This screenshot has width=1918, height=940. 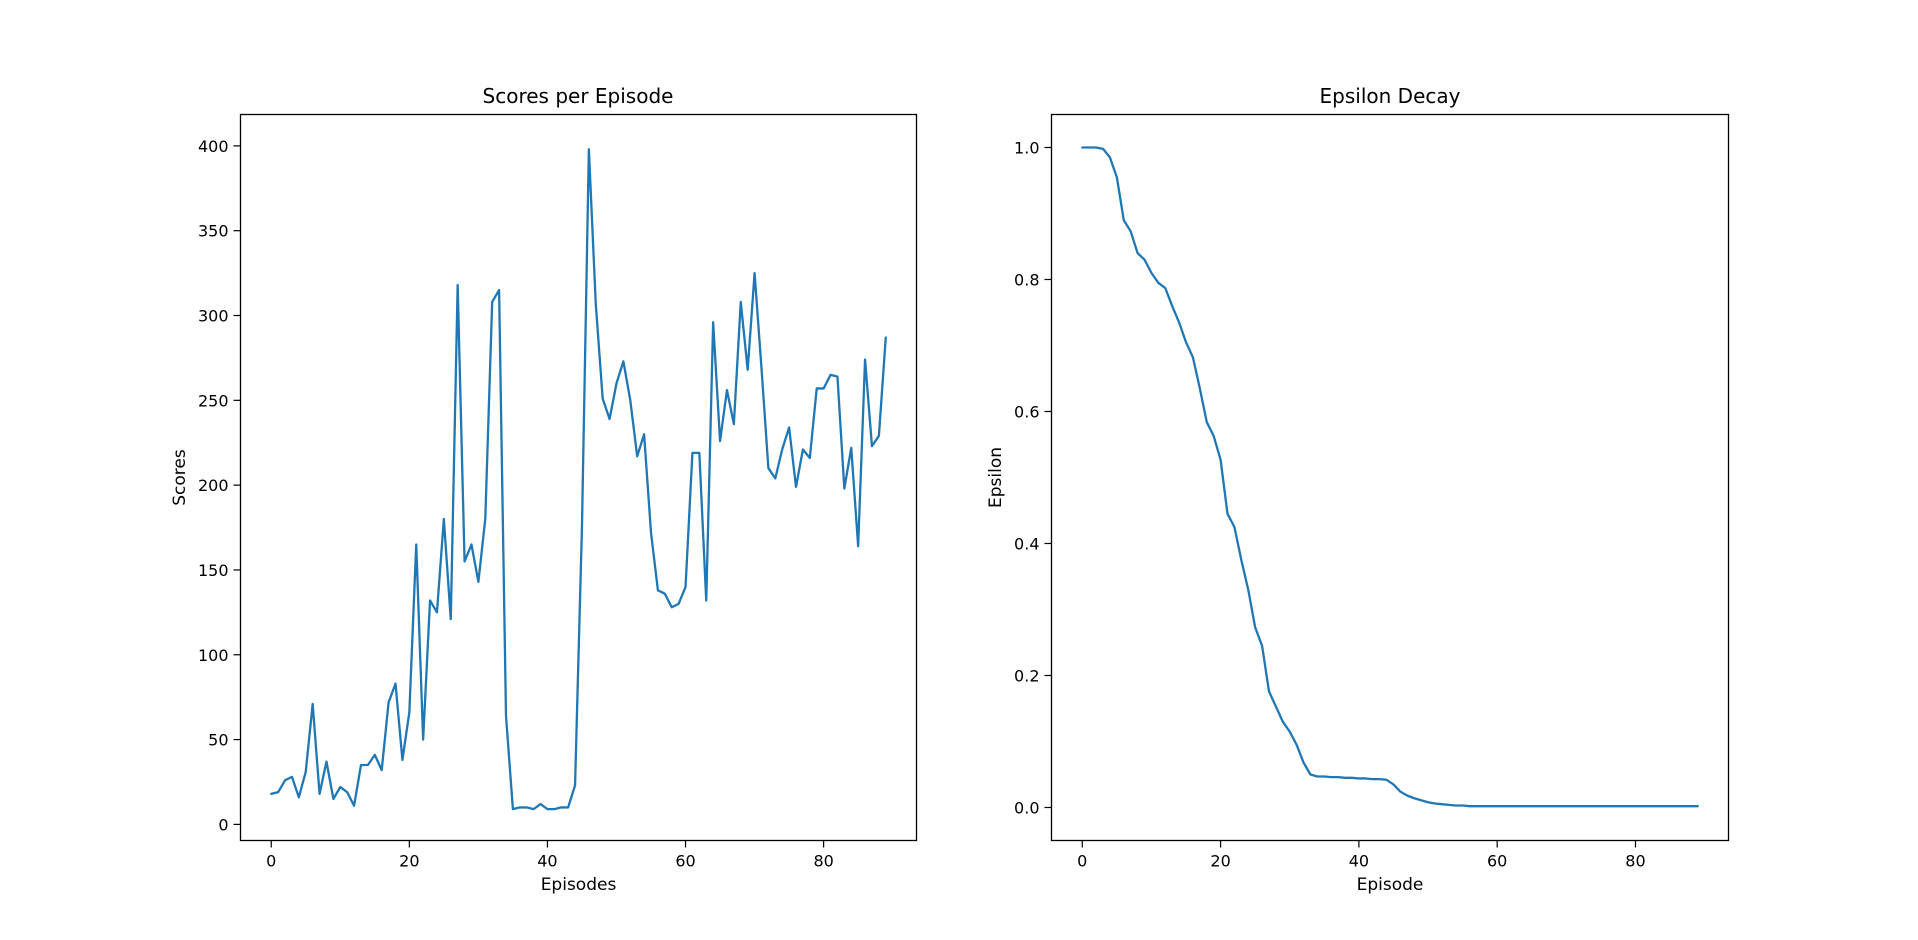 I want to click on epsilon-chart-x-tick-label: 40, so click(x=1359, y=861).